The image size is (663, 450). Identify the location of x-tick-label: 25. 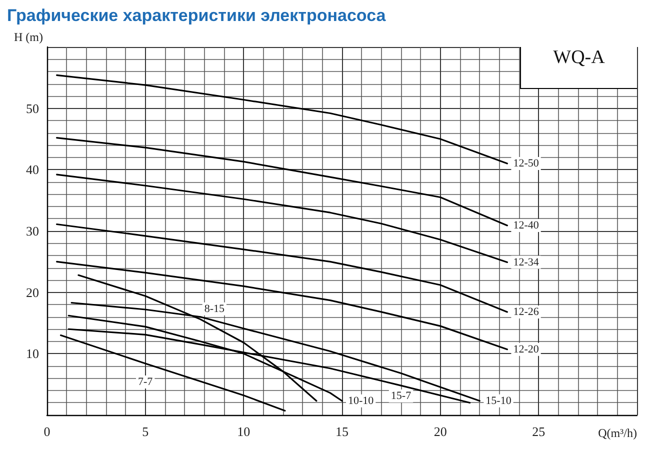
(539, 431).